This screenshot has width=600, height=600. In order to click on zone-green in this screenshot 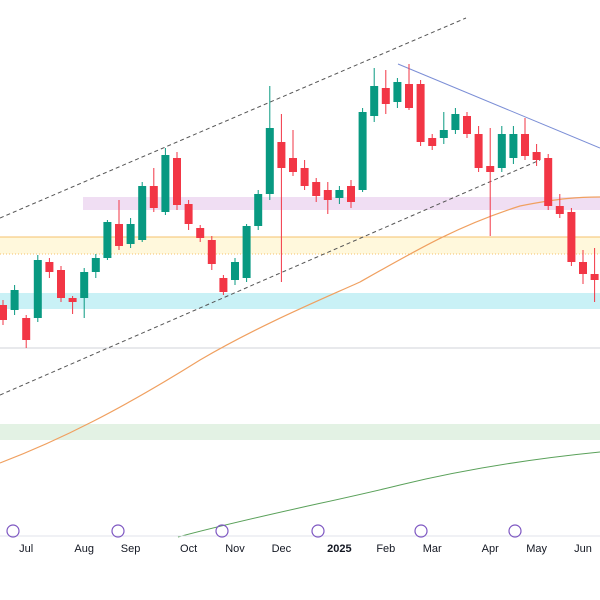, I will do `click(300, 432)`.